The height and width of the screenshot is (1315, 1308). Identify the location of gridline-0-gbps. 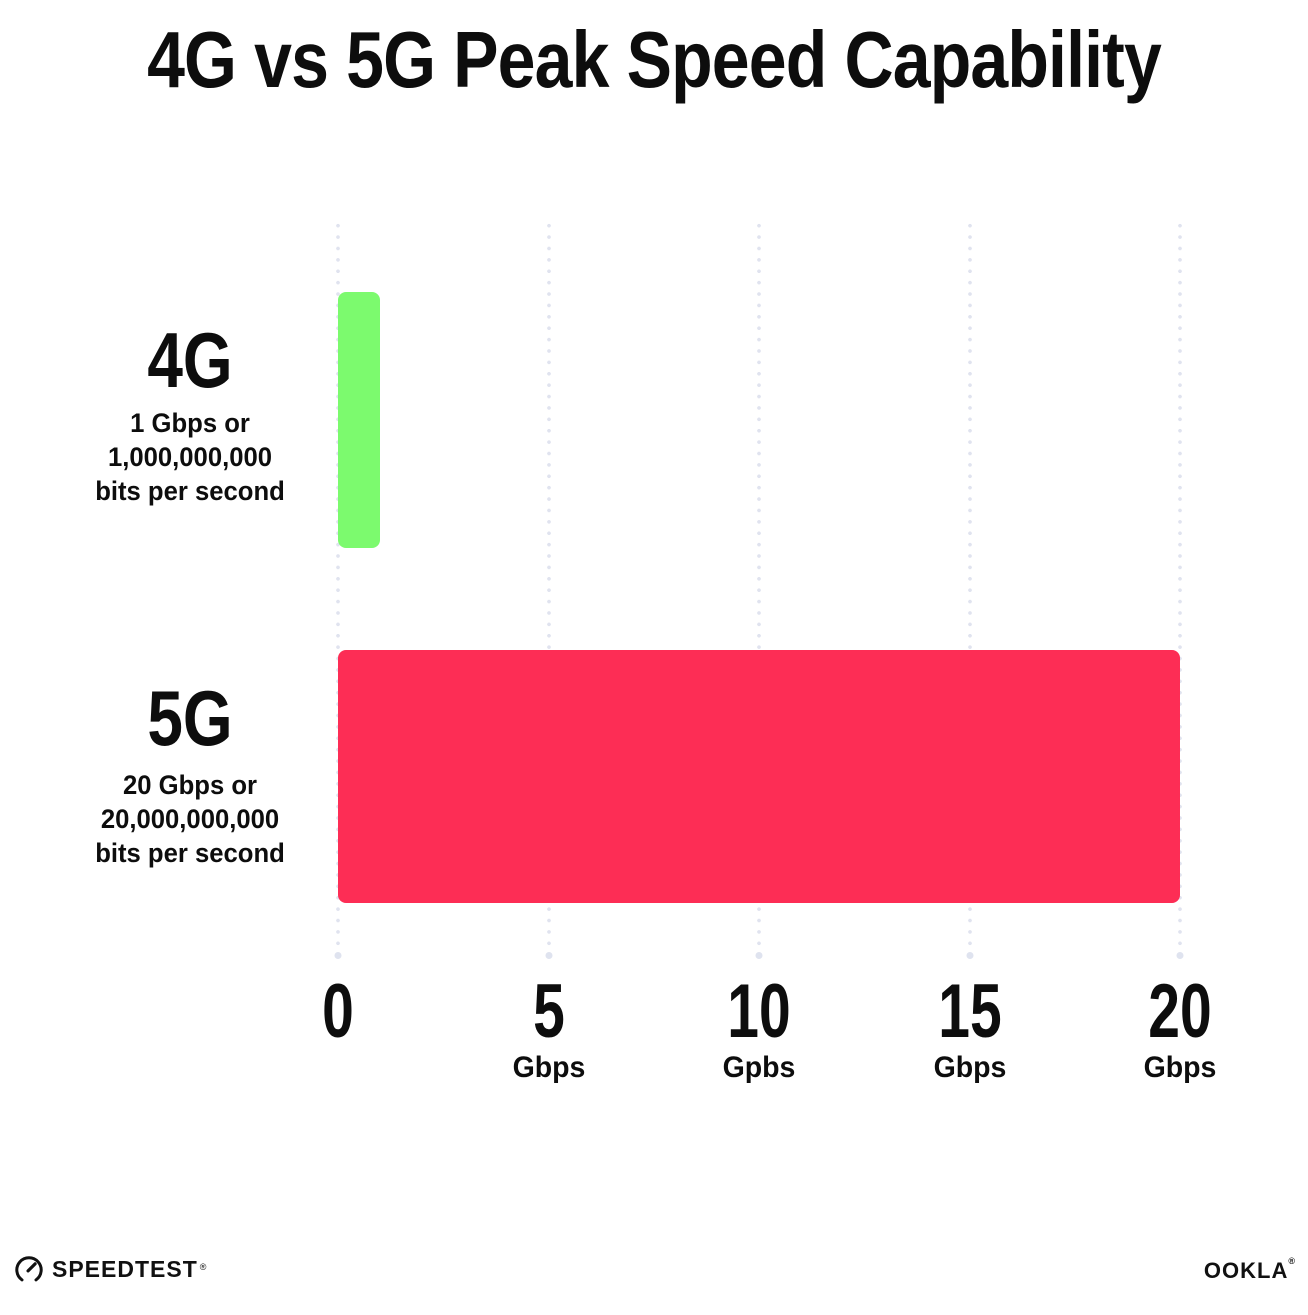
(338, 585).